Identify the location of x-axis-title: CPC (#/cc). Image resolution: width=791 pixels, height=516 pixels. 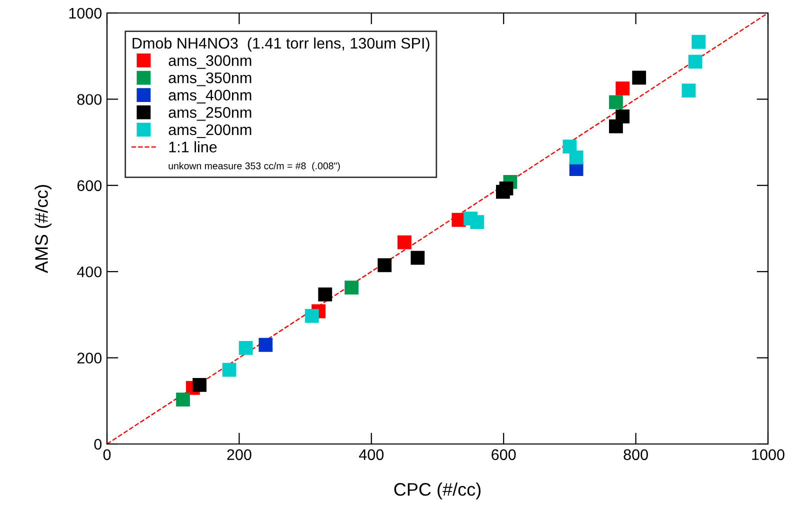
(437, 491).